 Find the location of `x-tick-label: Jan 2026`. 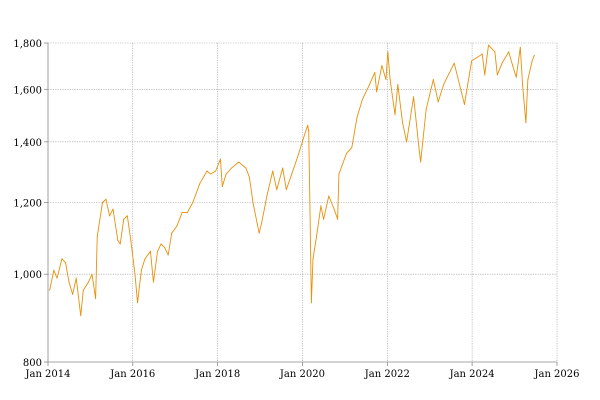

x-tick-label: Jan 2026 is located at coordinates (556, 374).